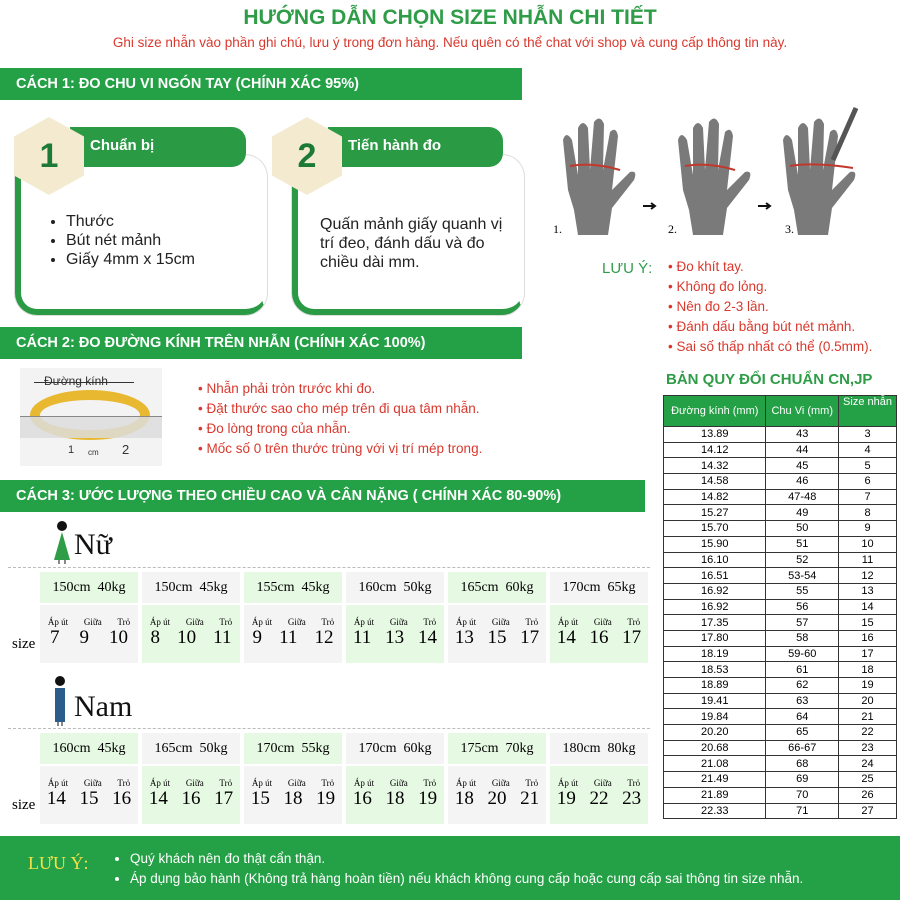 This screenshot has height=900, width=900. I want to click on finger-sizes: Áp út Giữa Trỏ 11 13 14, so click(395, 634).